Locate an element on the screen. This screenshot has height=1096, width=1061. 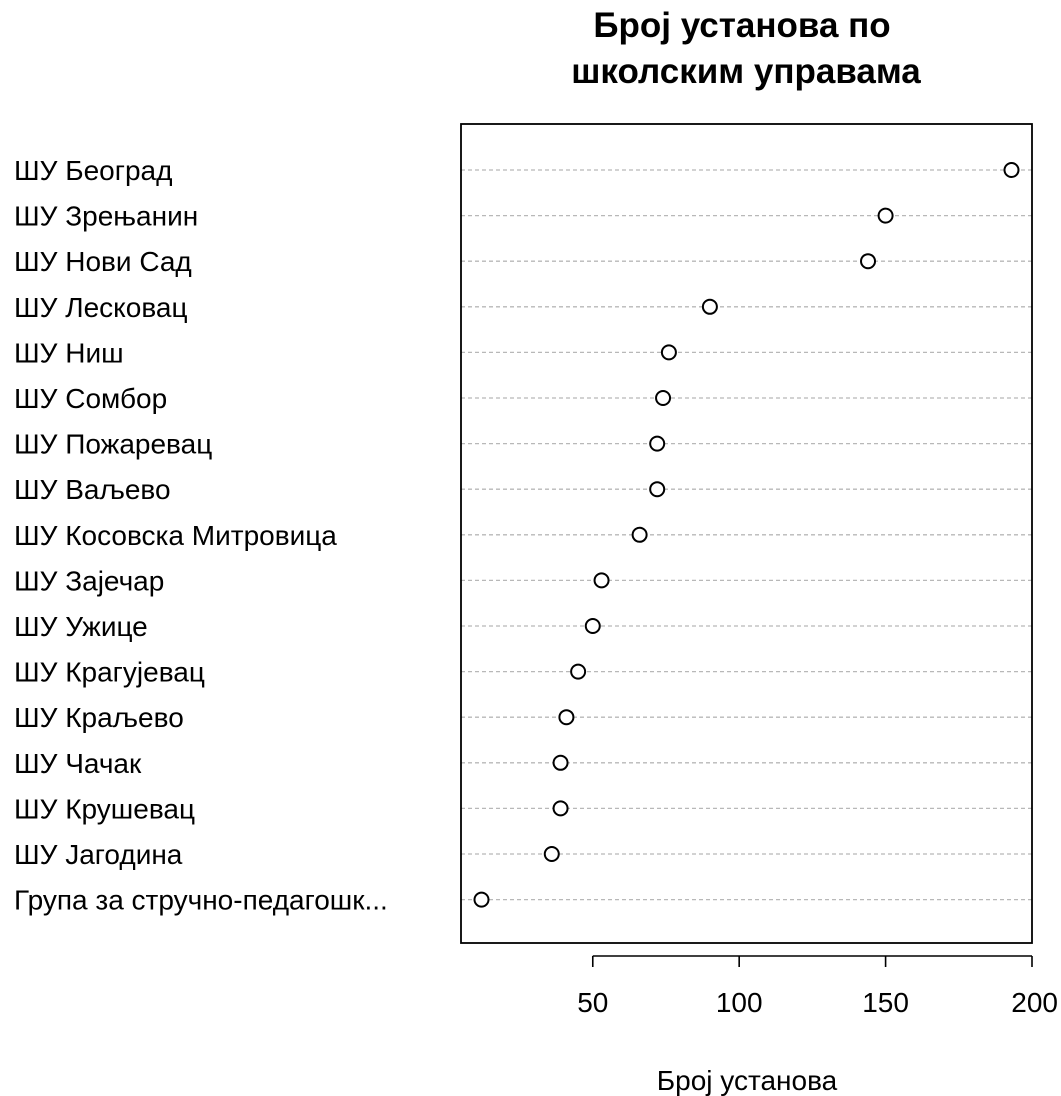
category-label: ШУ Нови Сад is located at coordinates (103, 261).